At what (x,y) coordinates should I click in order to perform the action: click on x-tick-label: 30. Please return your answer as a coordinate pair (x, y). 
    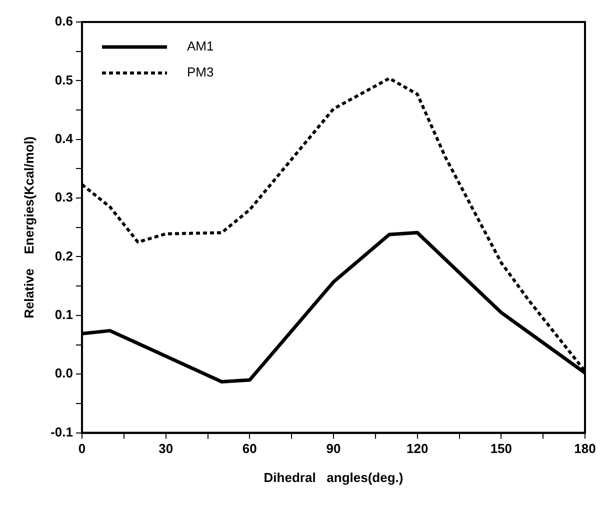
    Looking at the image, I should click on (166, 448).